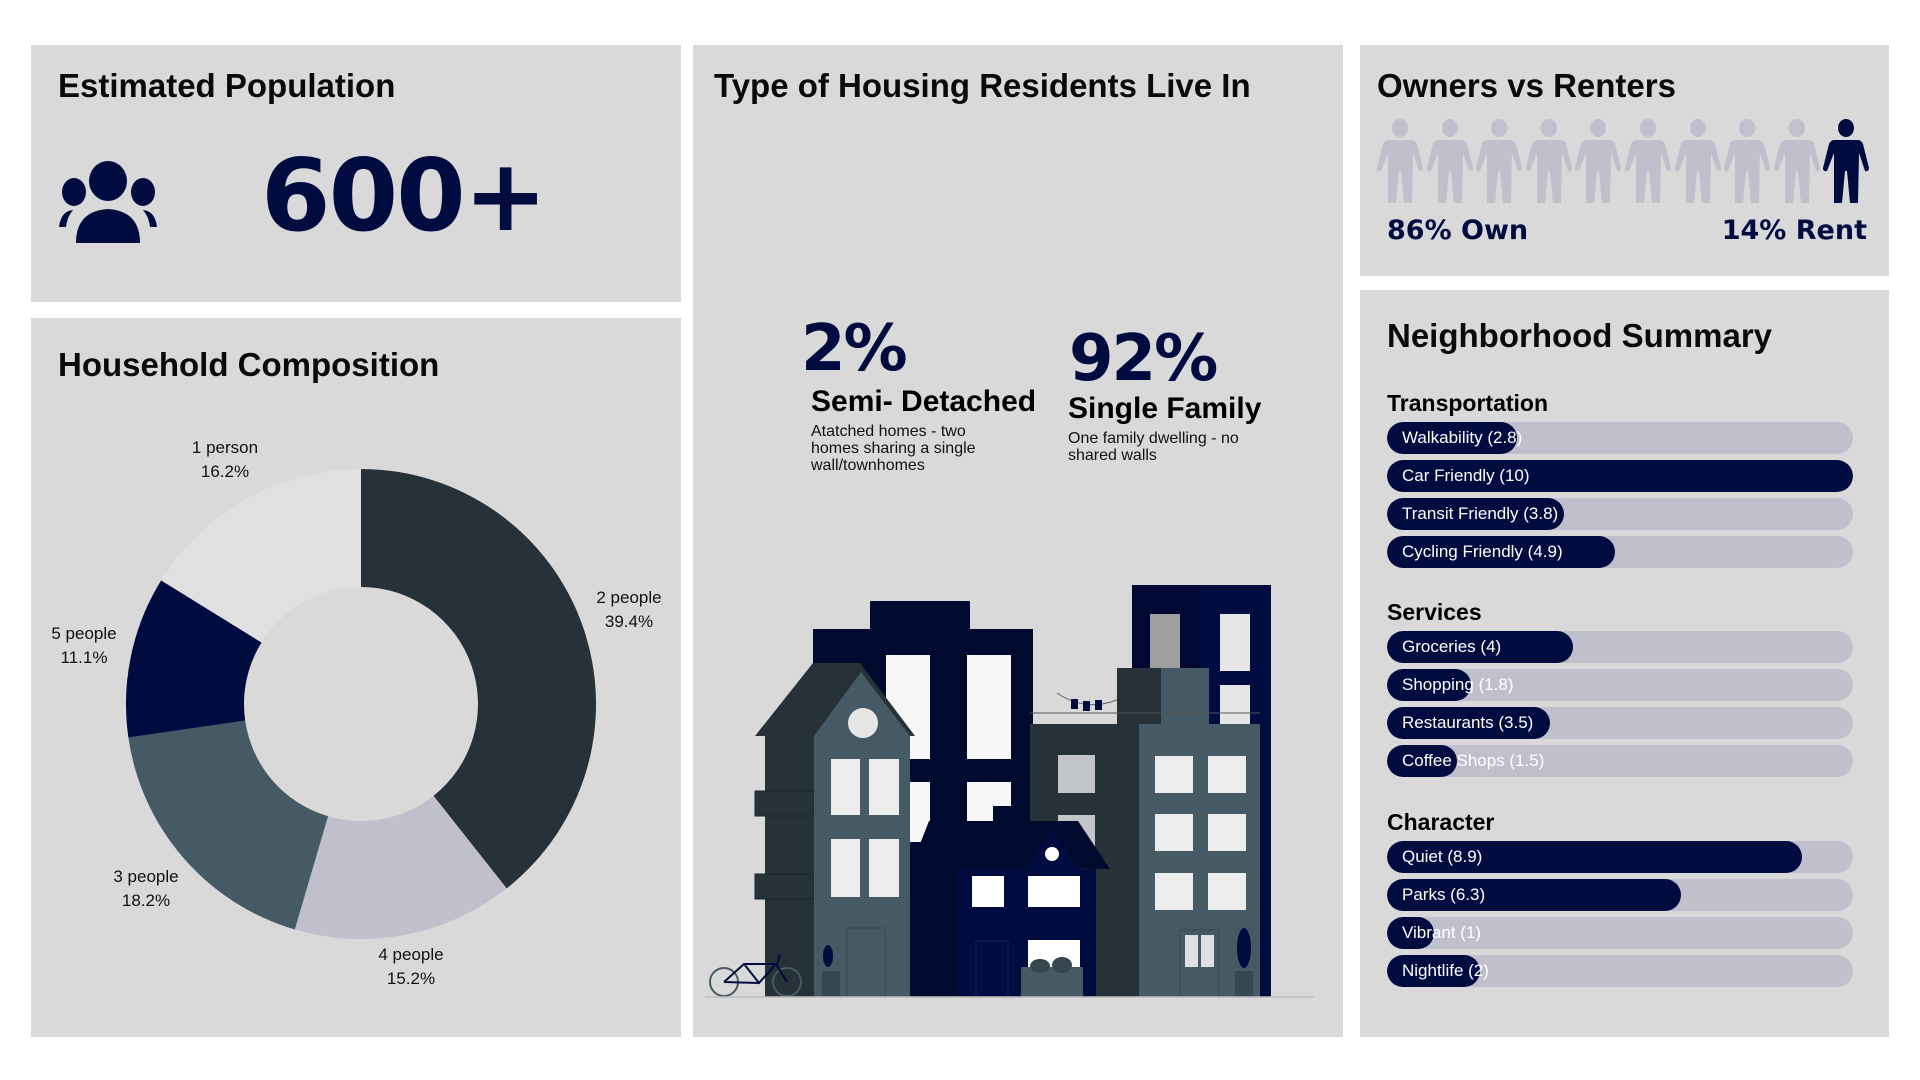 The width and height of the screenshot is (1920, 1080). I want to click on semi-detached-percent: 2%, so click(854, 349).